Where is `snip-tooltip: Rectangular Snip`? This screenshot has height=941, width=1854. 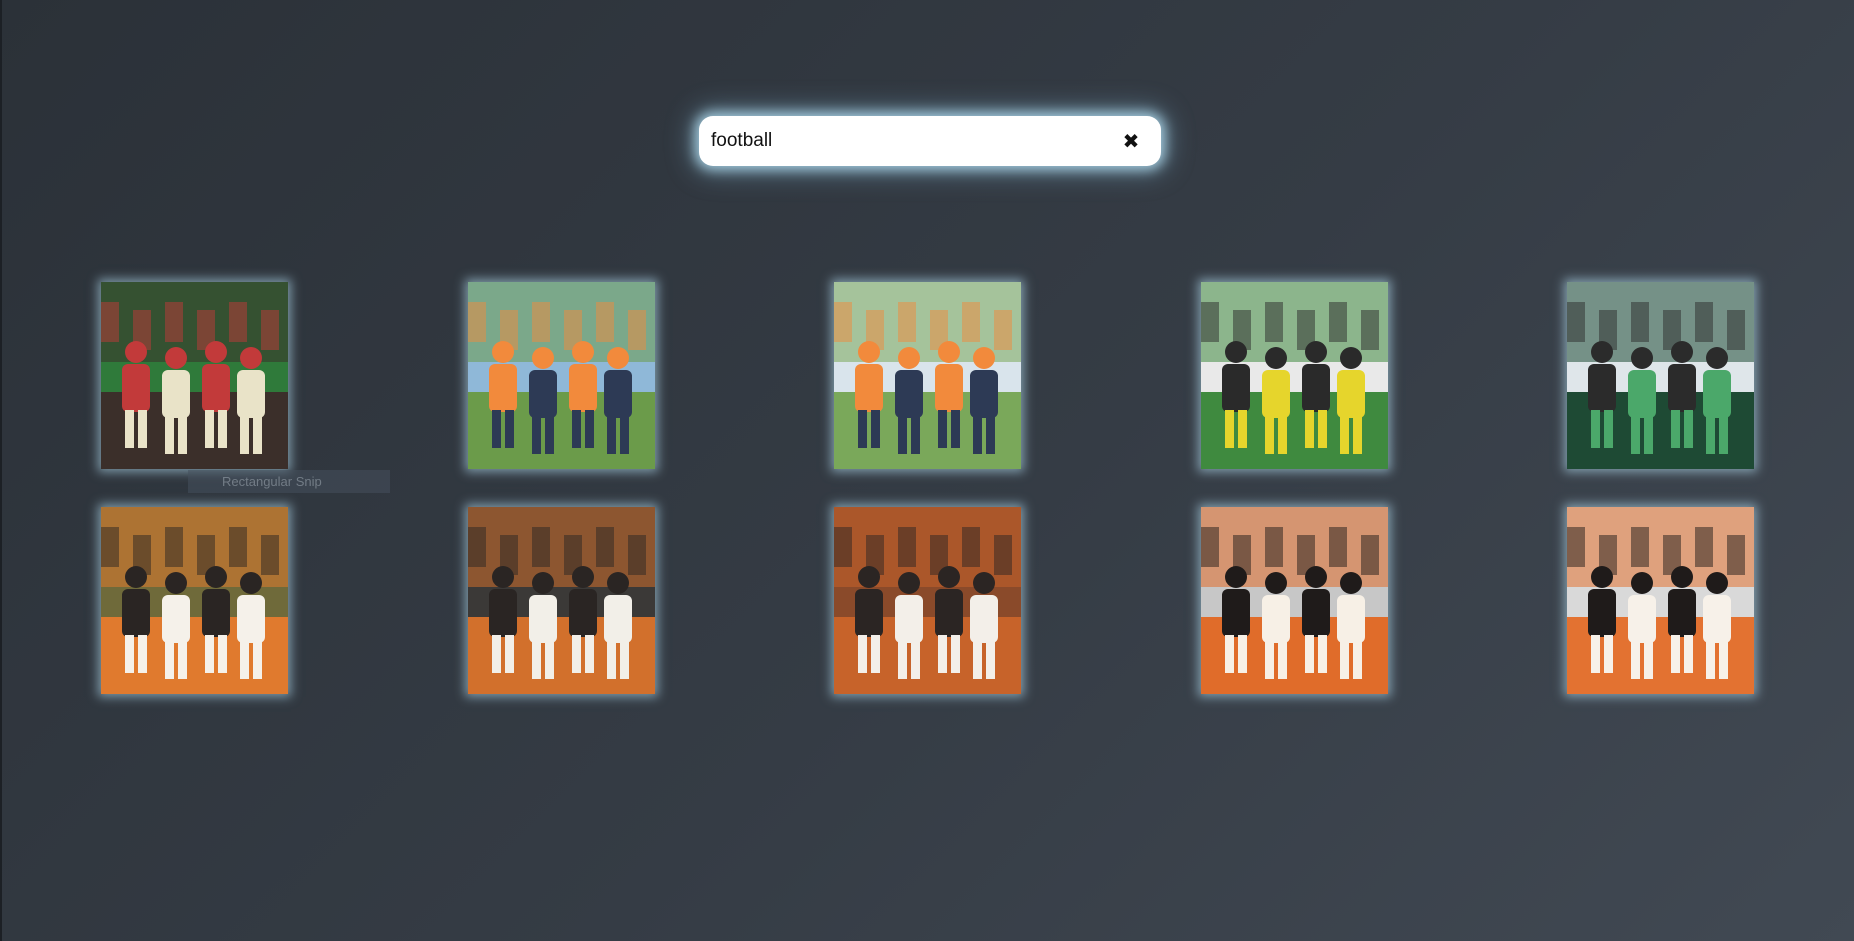
snip-tooltip: Rectangular Snip is located at coordinates (289, 481).